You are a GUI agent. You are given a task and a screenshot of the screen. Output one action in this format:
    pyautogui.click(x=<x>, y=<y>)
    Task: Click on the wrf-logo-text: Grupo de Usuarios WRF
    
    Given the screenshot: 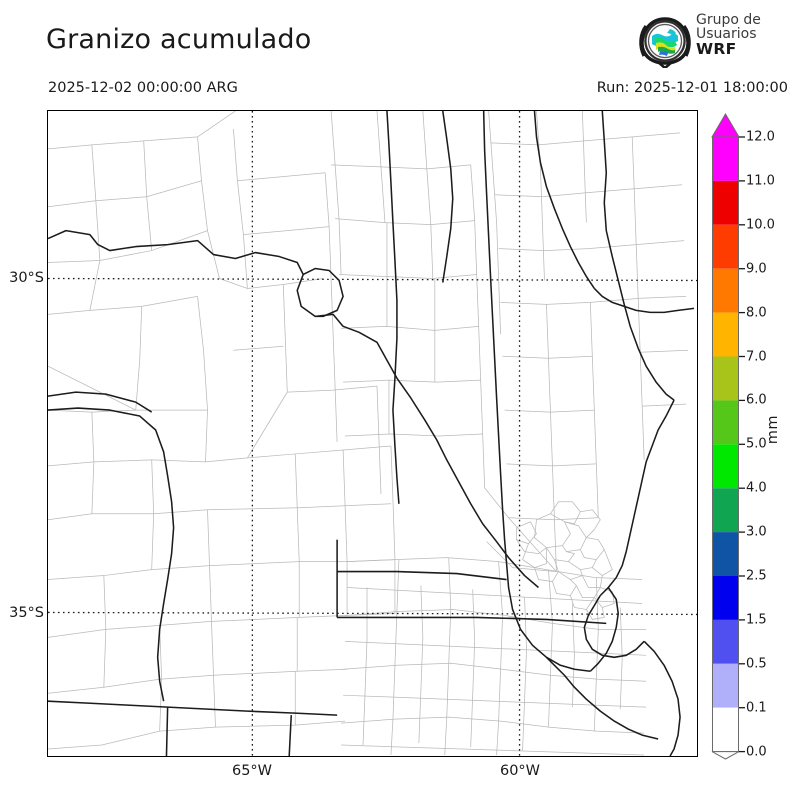 What is the action you would take?
    pyautogui.click(x=728, y=35)
    